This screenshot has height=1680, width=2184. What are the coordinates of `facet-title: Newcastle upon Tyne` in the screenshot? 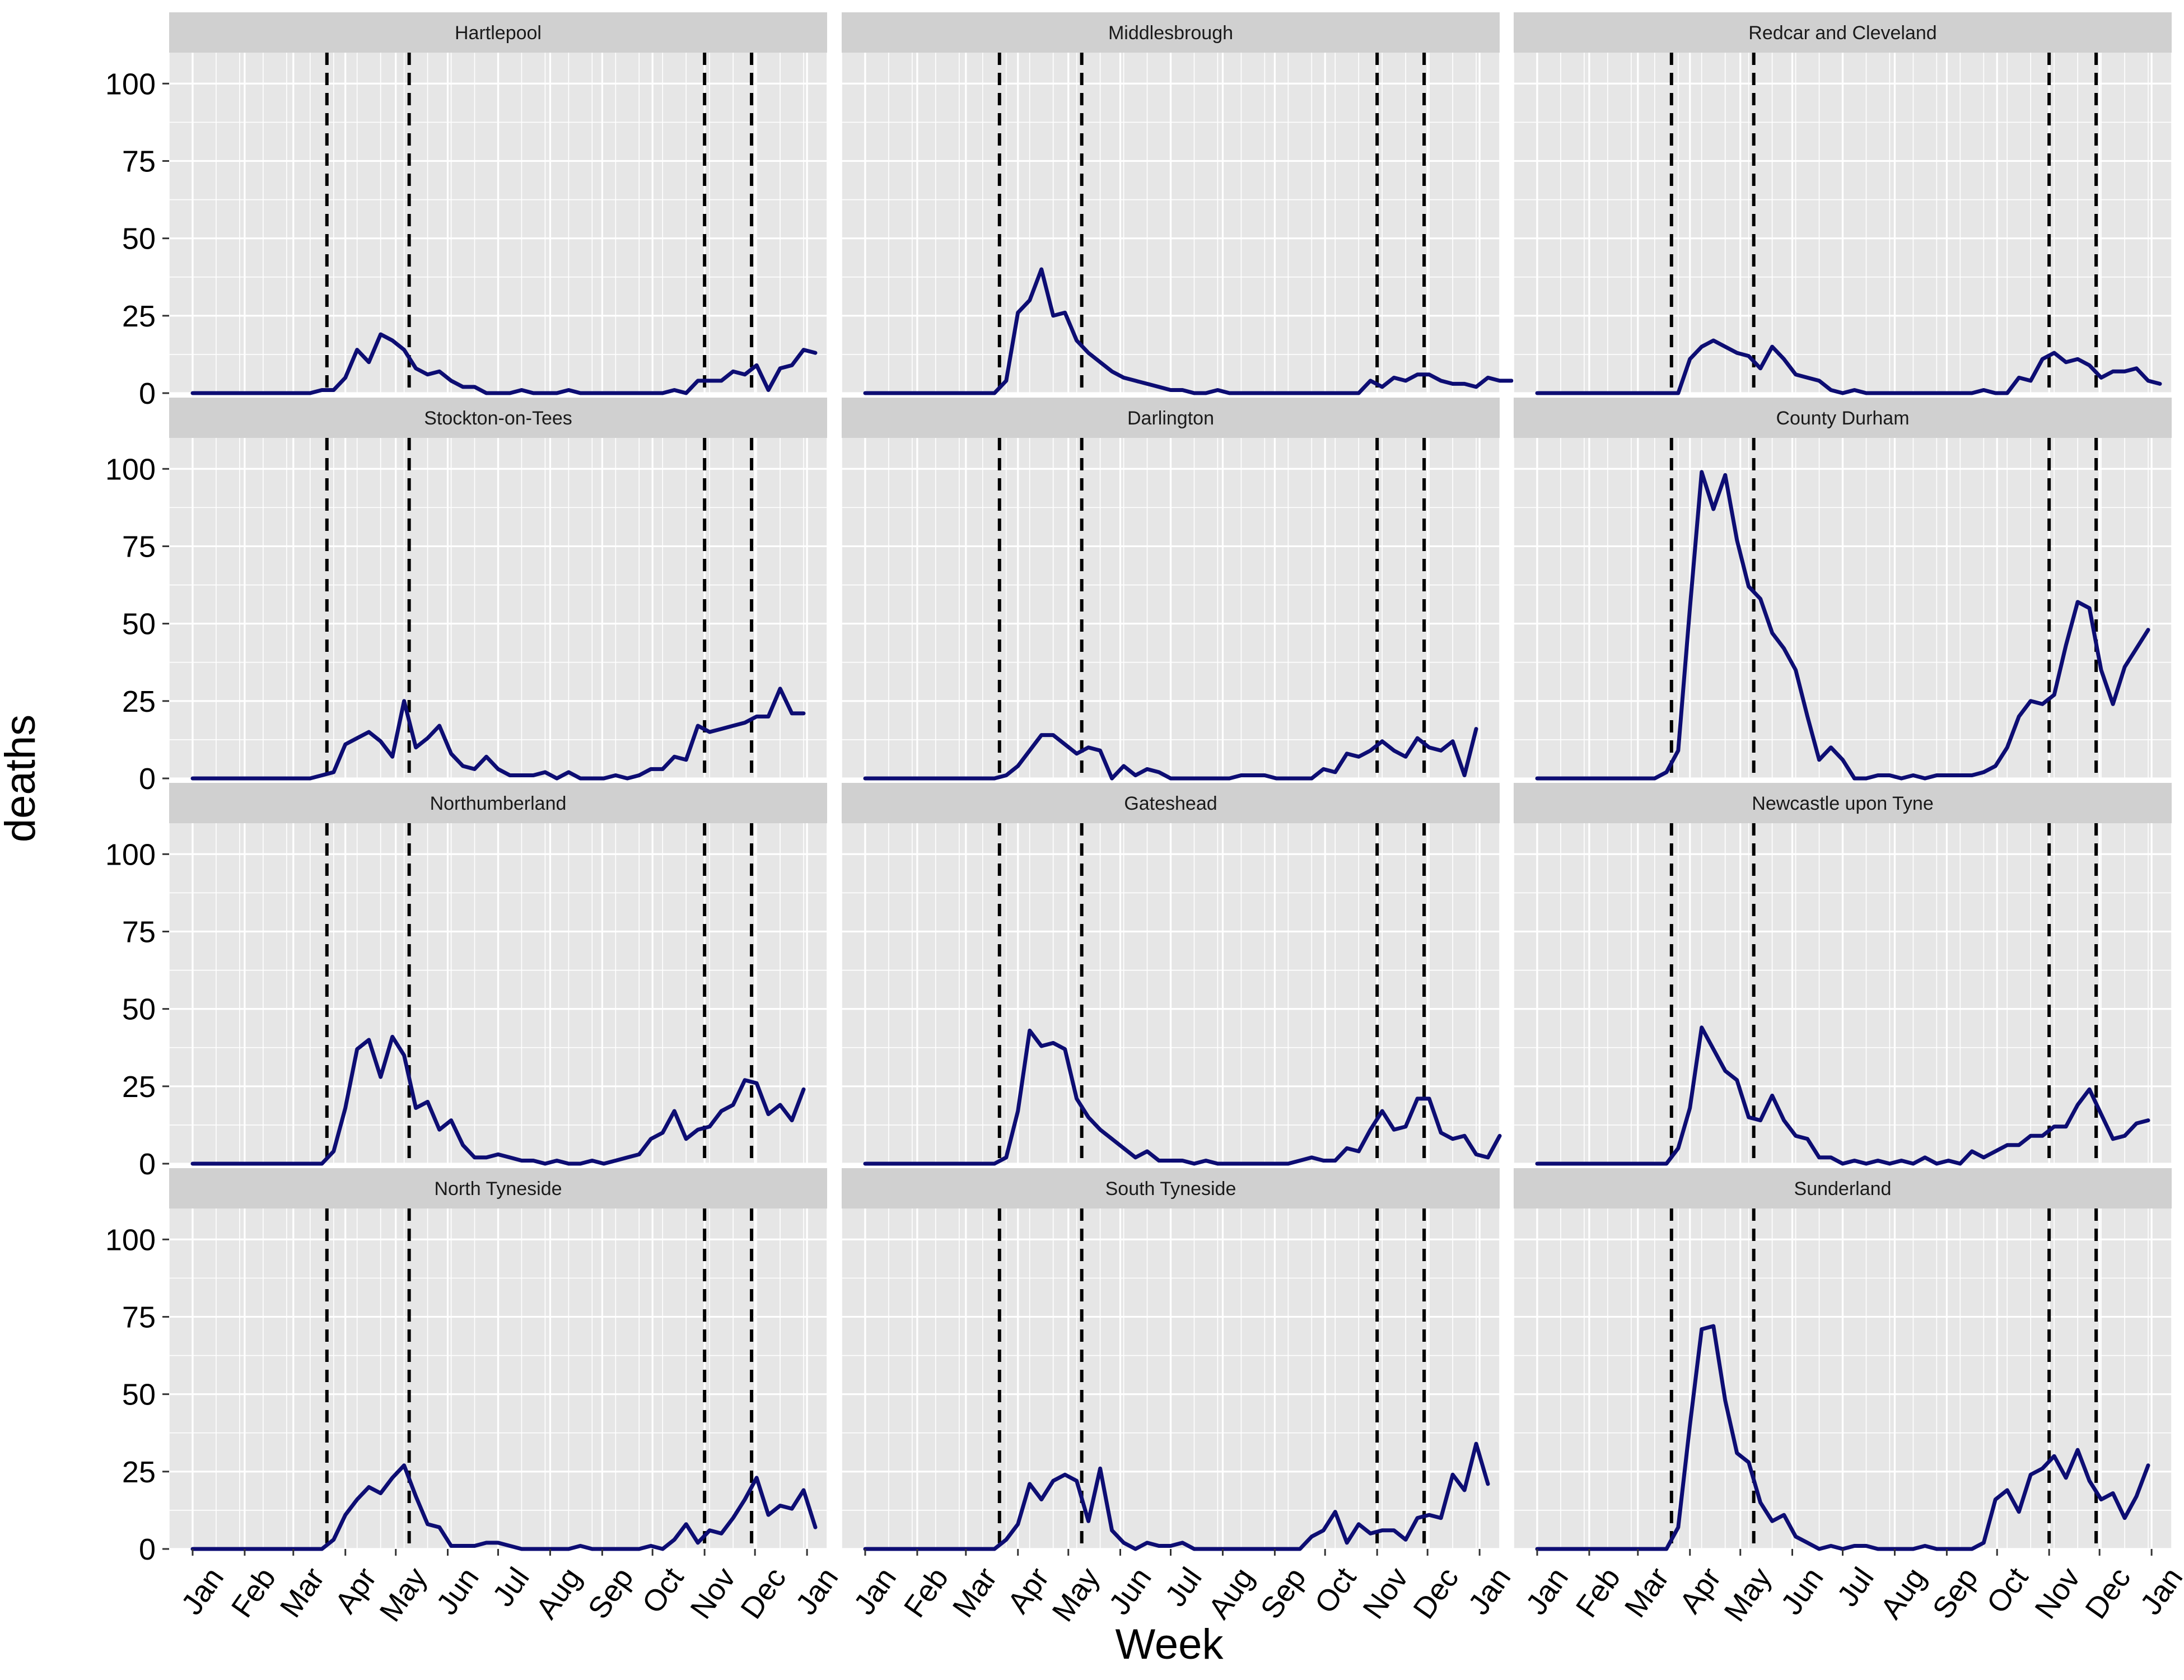 It's located at (1843, 804).